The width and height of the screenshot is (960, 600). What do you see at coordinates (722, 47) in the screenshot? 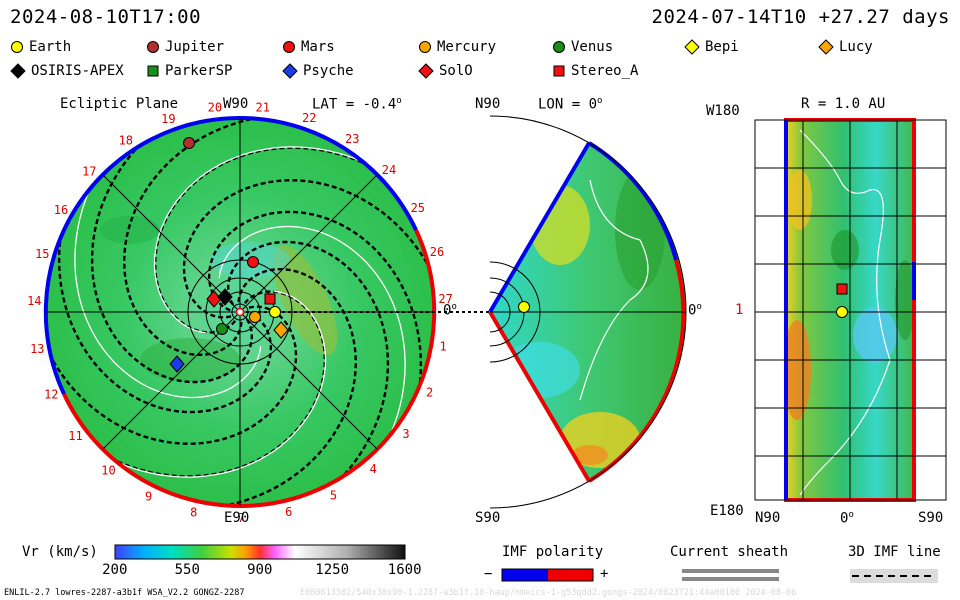
I see `legend-label: Bepi` at bounding box center [722, 47].